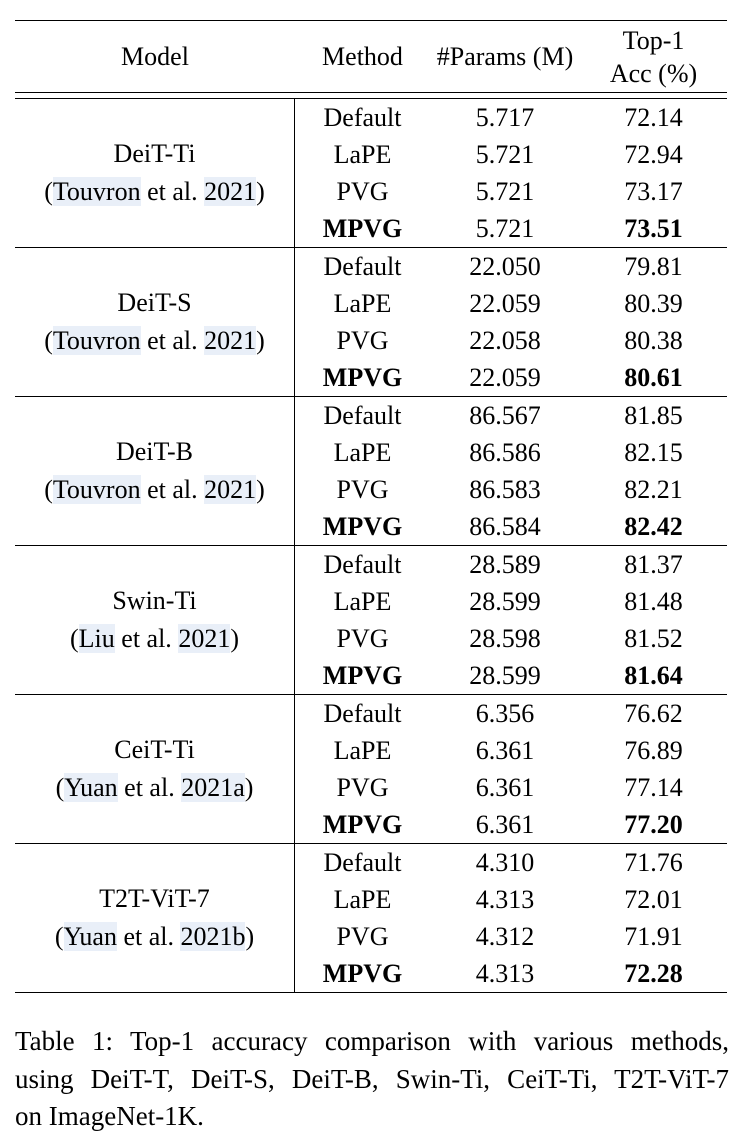  What do you see at coordinates (653, 899) in the screenshot?
I see `acc-cell: 72.01` at bounding box center [653, 899].